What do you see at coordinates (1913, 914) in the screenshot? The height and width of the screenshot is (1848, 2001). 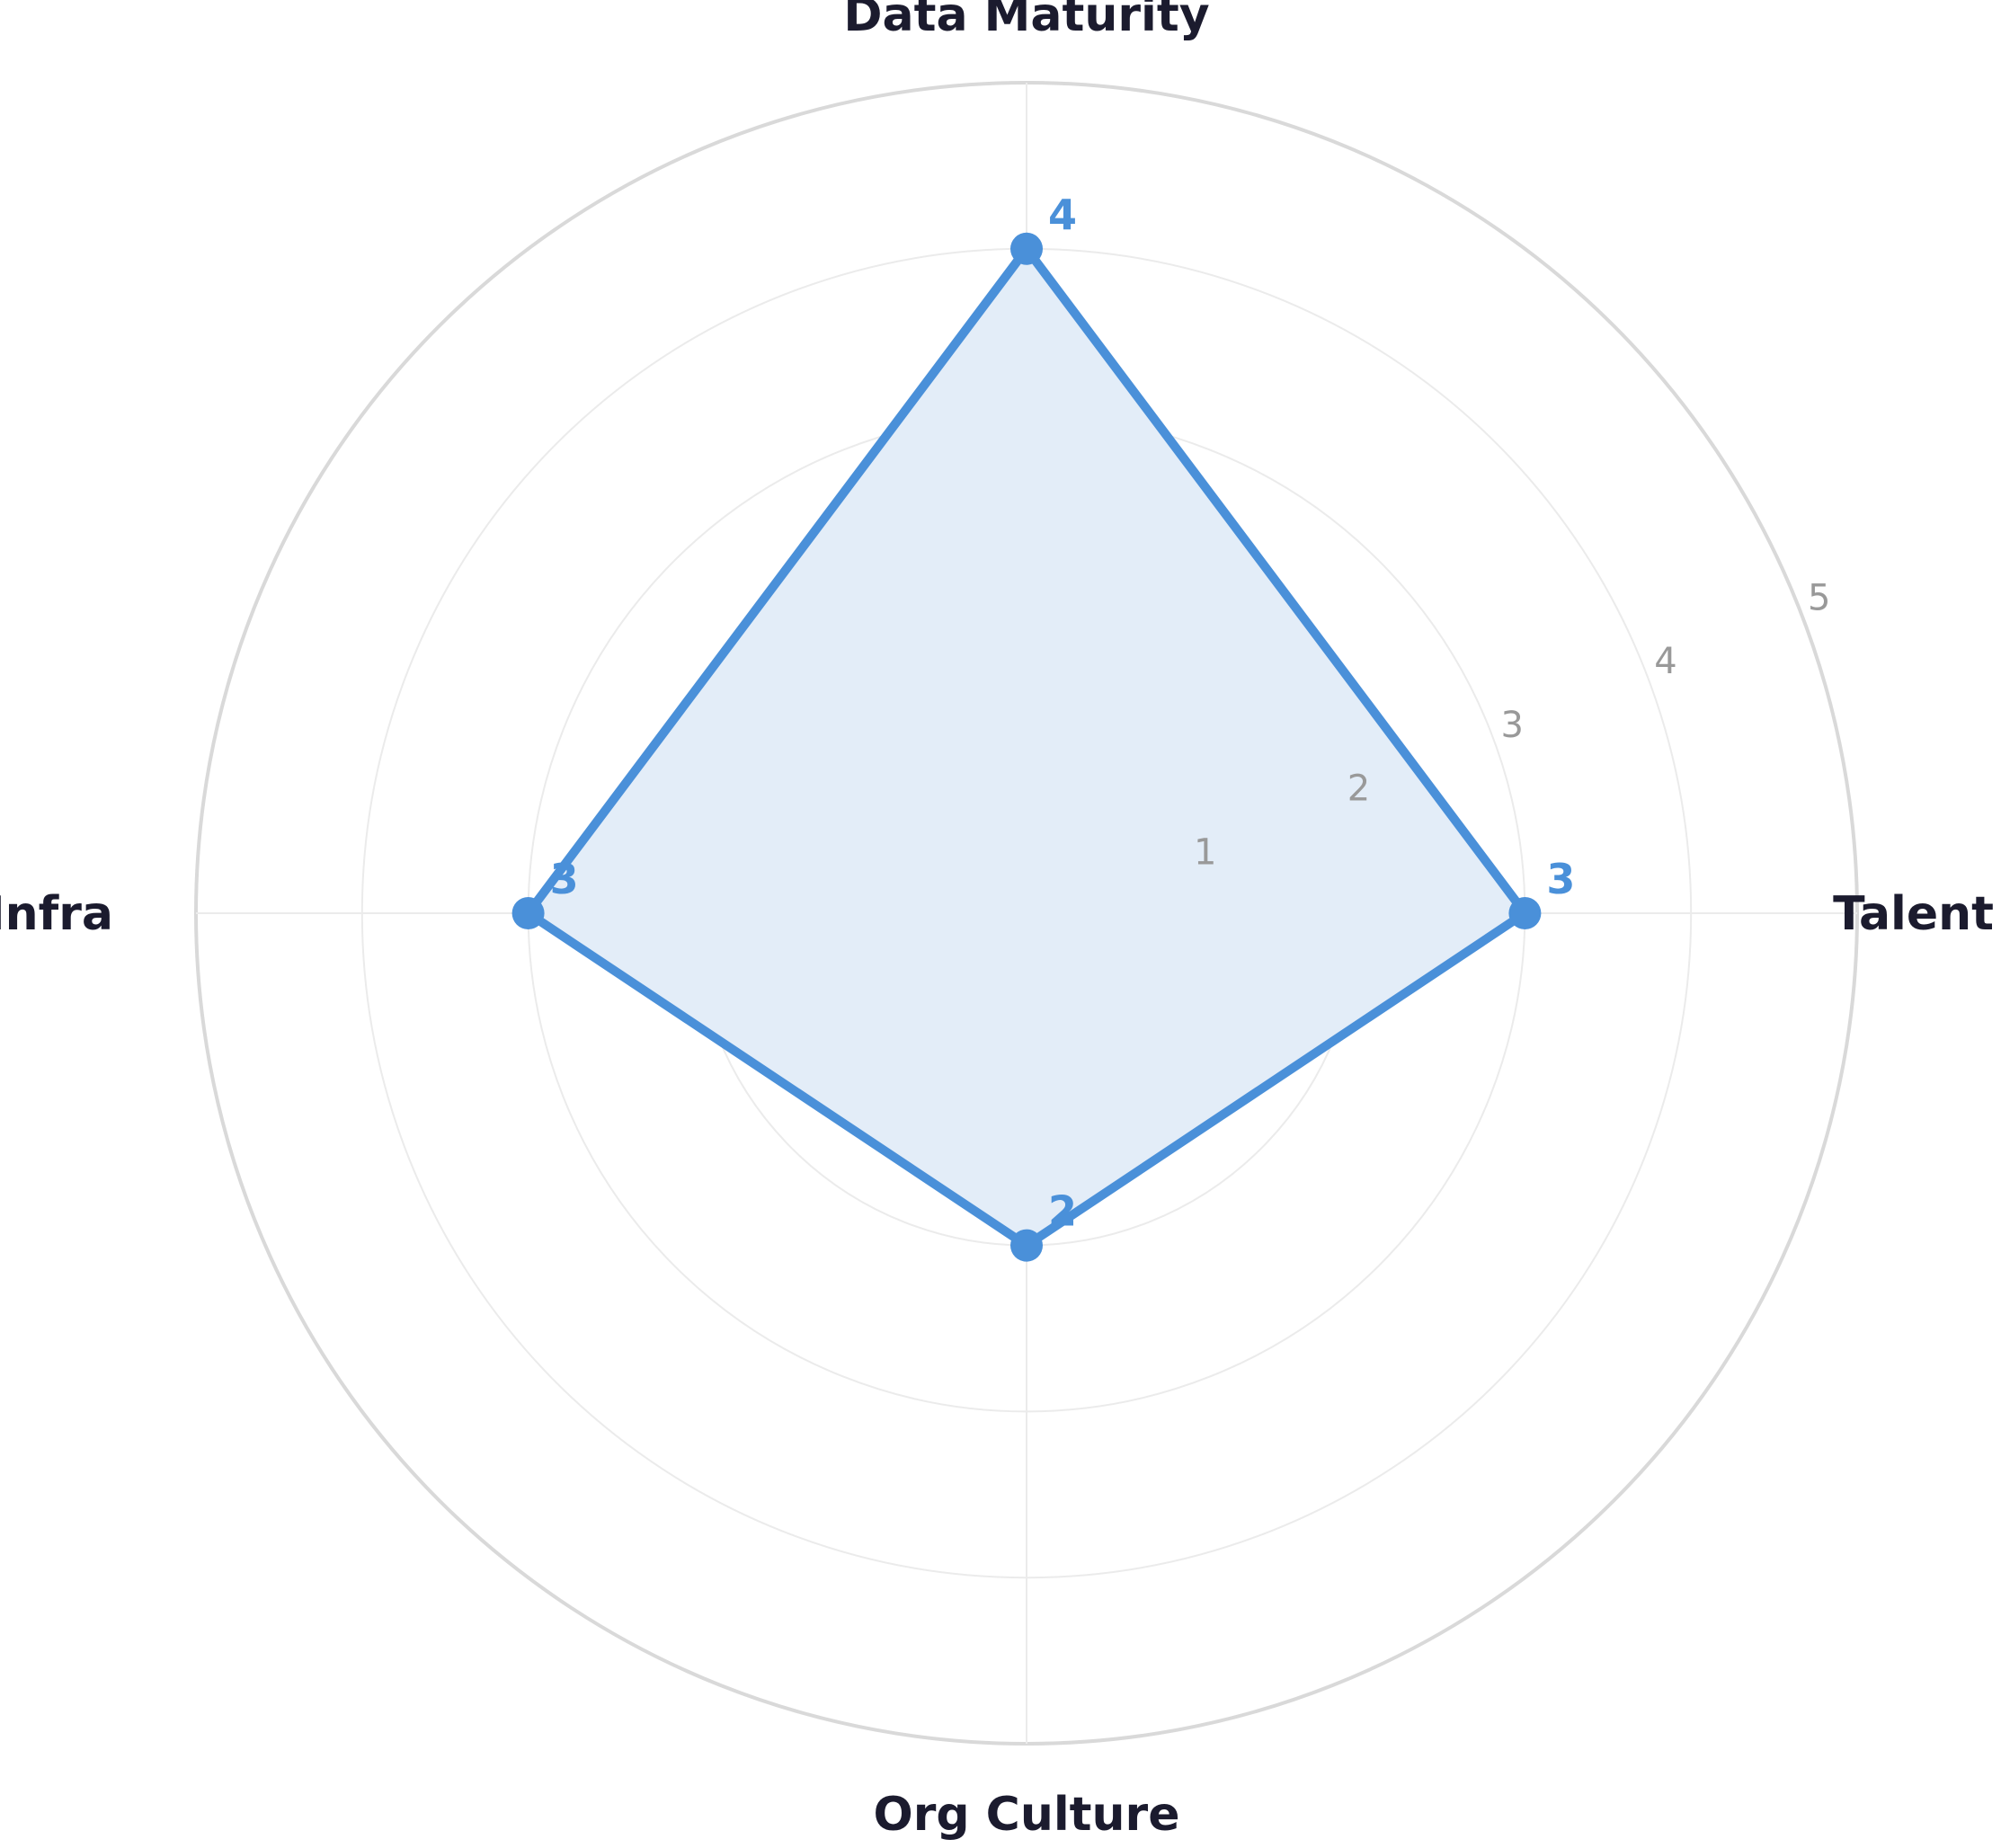 I see `category-label: Talent` at bounding box center [1913, 914].